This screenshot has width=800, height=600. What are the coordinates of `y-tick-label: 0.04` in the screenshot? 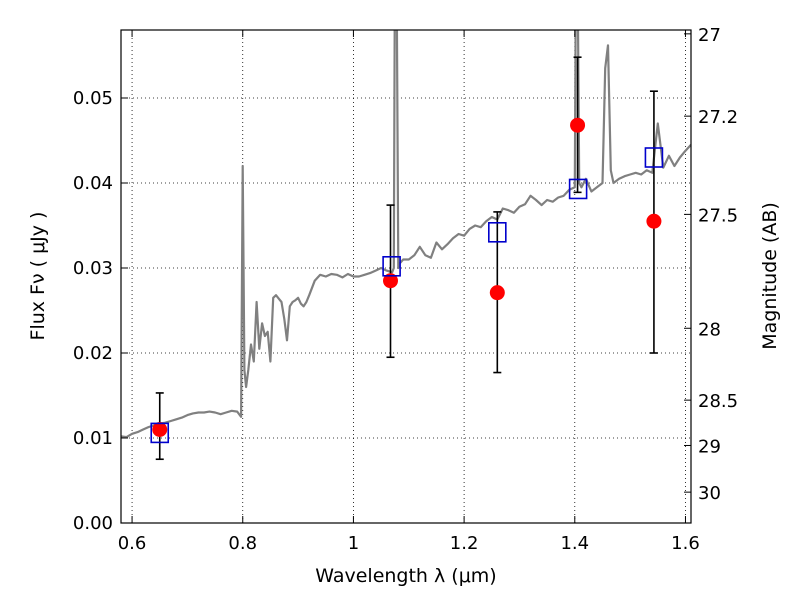 It's located at (93, 183).